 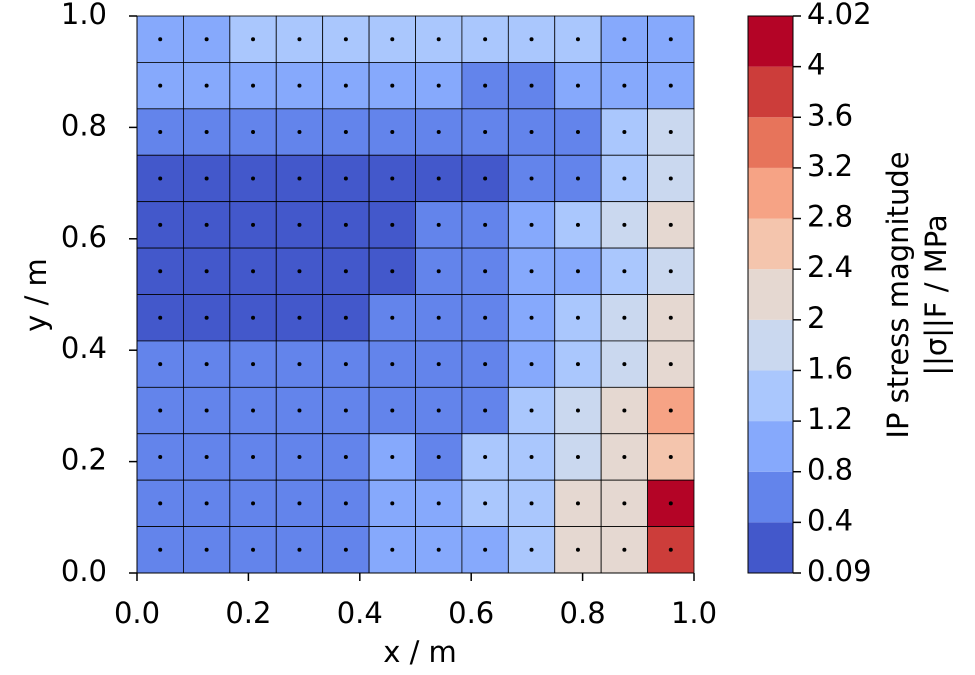 What do you see at coordinates (84, 571) in the screenshot?
I see `y-tick-label: 0.0` at bounding box center [84, 571].